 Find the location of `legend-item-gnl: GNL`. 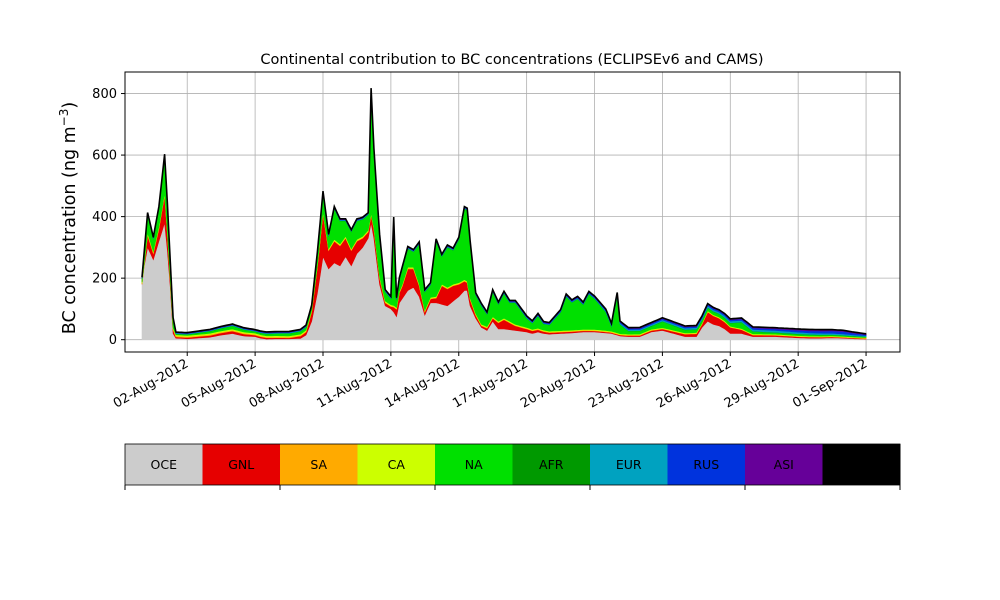

legend-item-gnl: GNL is located at coordinates (241, 464).